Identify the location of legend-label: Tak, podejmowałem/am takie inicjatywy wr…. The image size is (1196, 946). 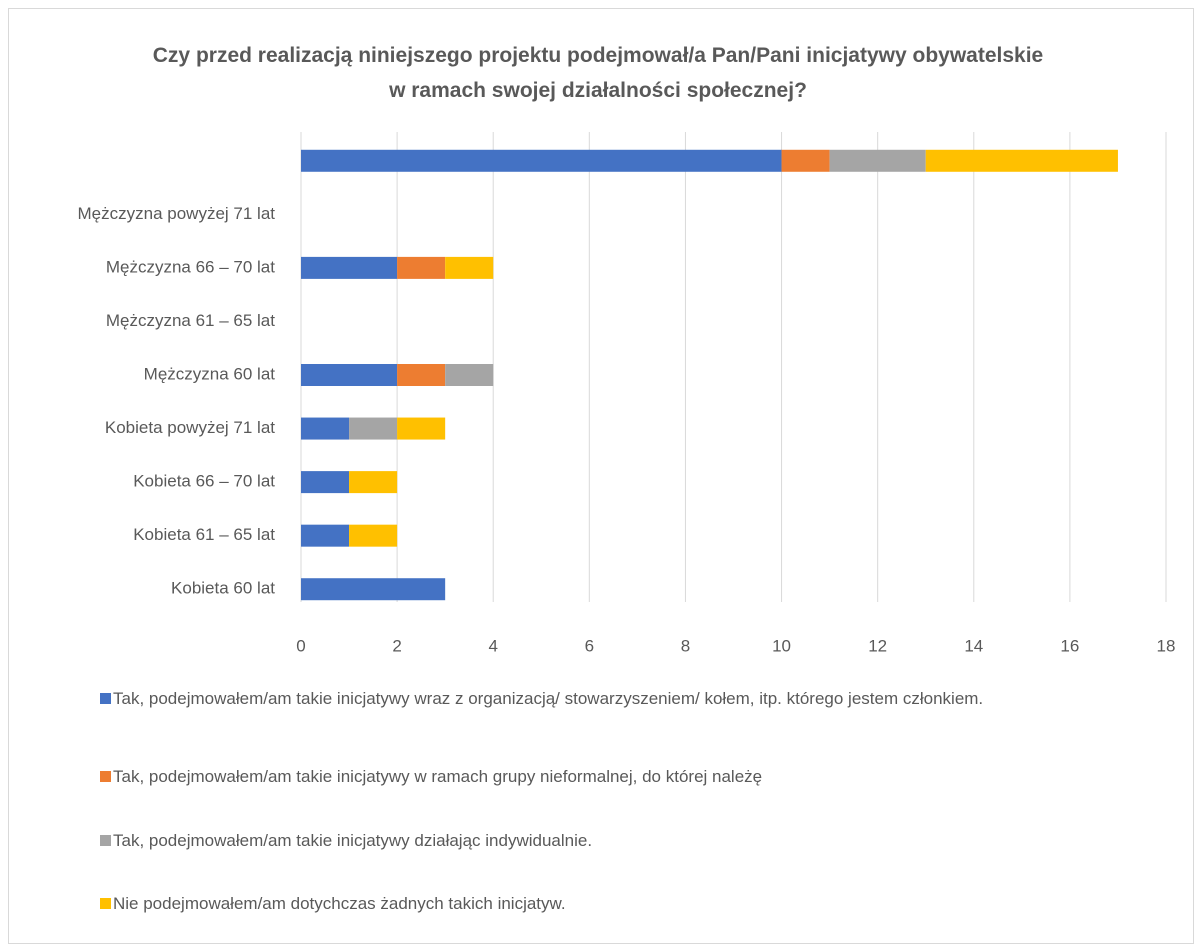
(548, 698).